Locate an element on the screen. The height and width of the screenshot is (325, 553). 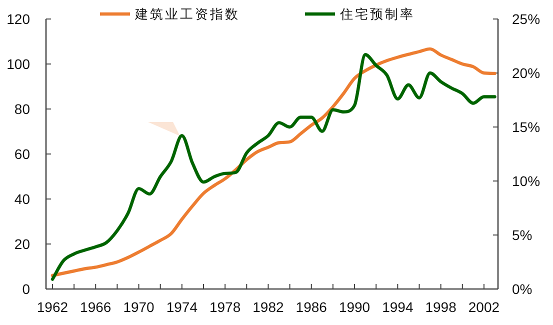
legend-label: 建筑业工资指数 is located at coordinates (187, 14).